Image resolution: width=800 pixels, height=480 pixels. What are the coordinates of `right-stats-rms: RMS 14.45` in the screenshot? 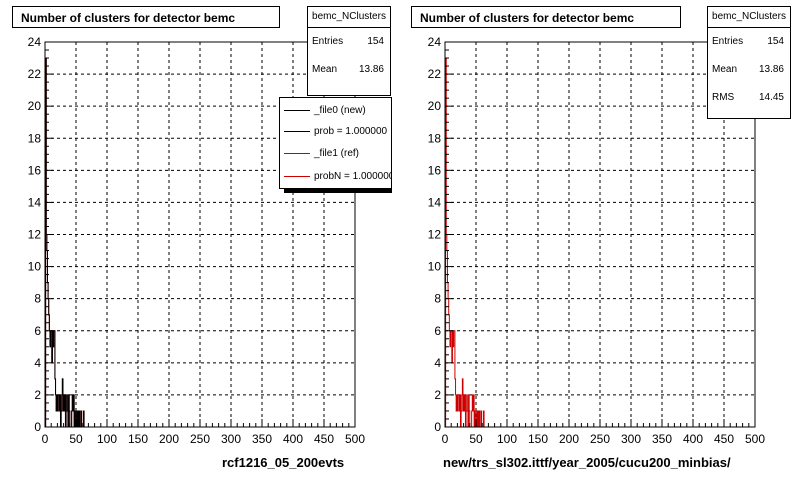 It's located at (749, 98).